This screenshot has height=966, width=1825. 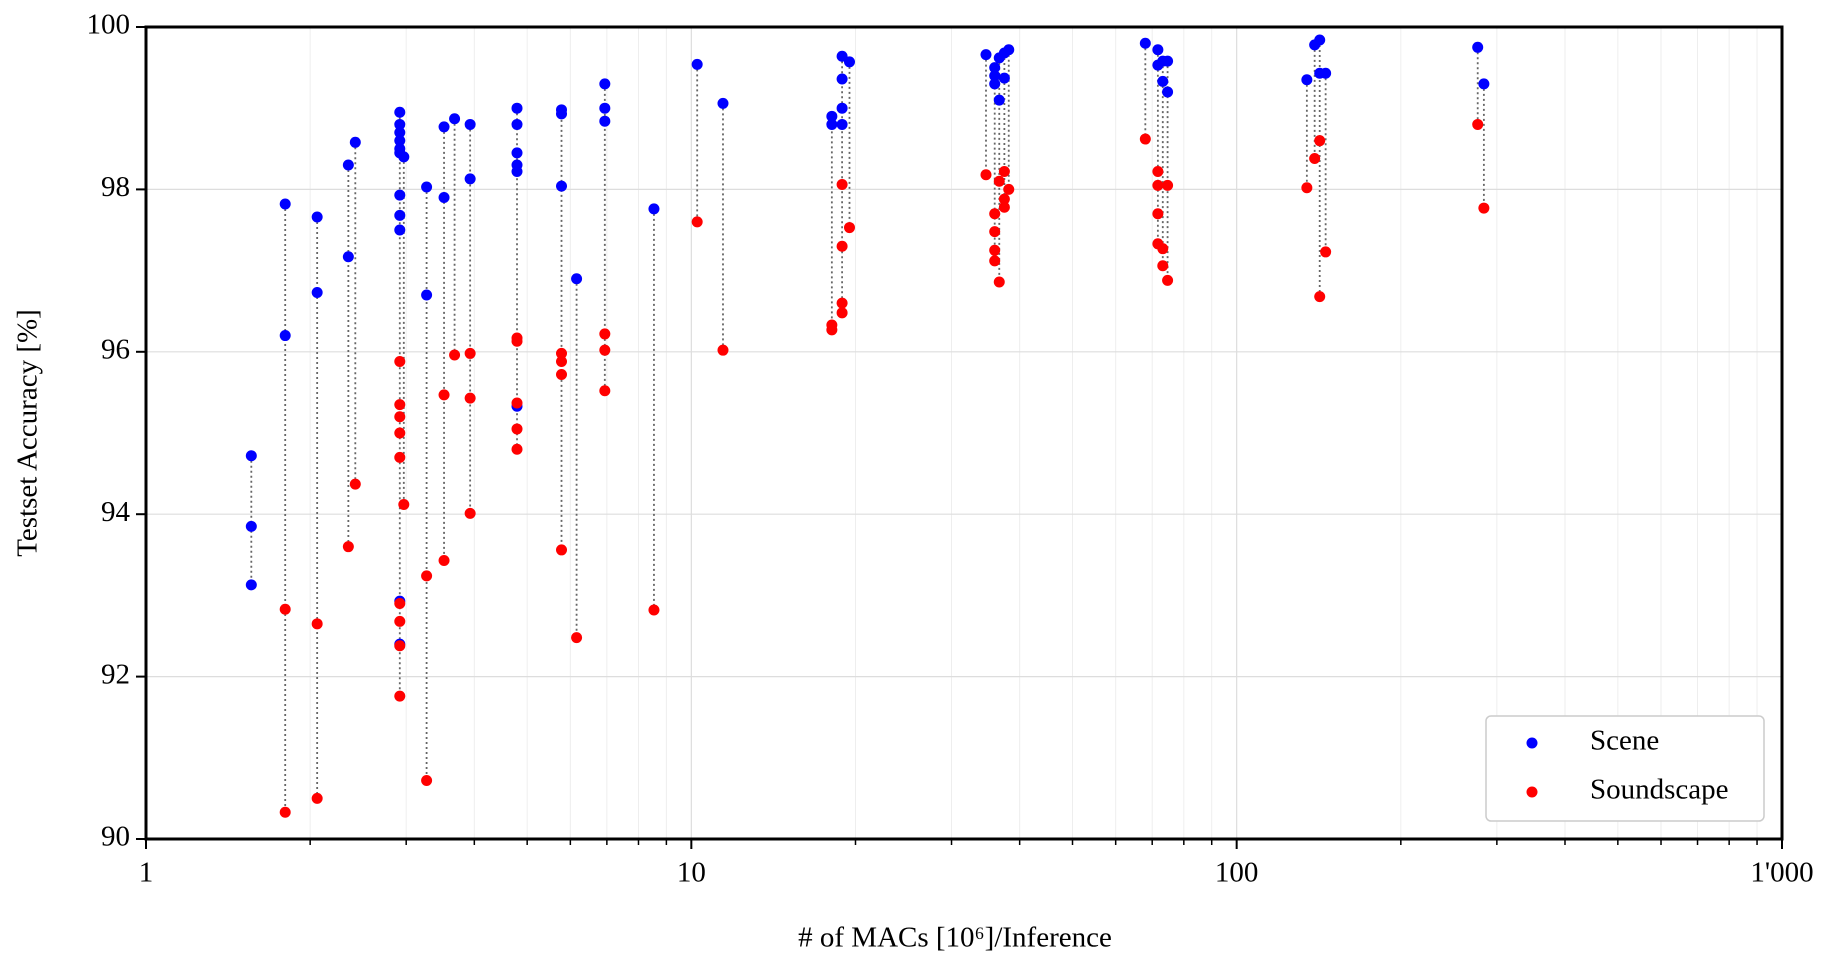 What do you see at coordinates (1624, 741) in the screenshot?
I see `legend-label: Scene` at bounding box center [1624, 741].